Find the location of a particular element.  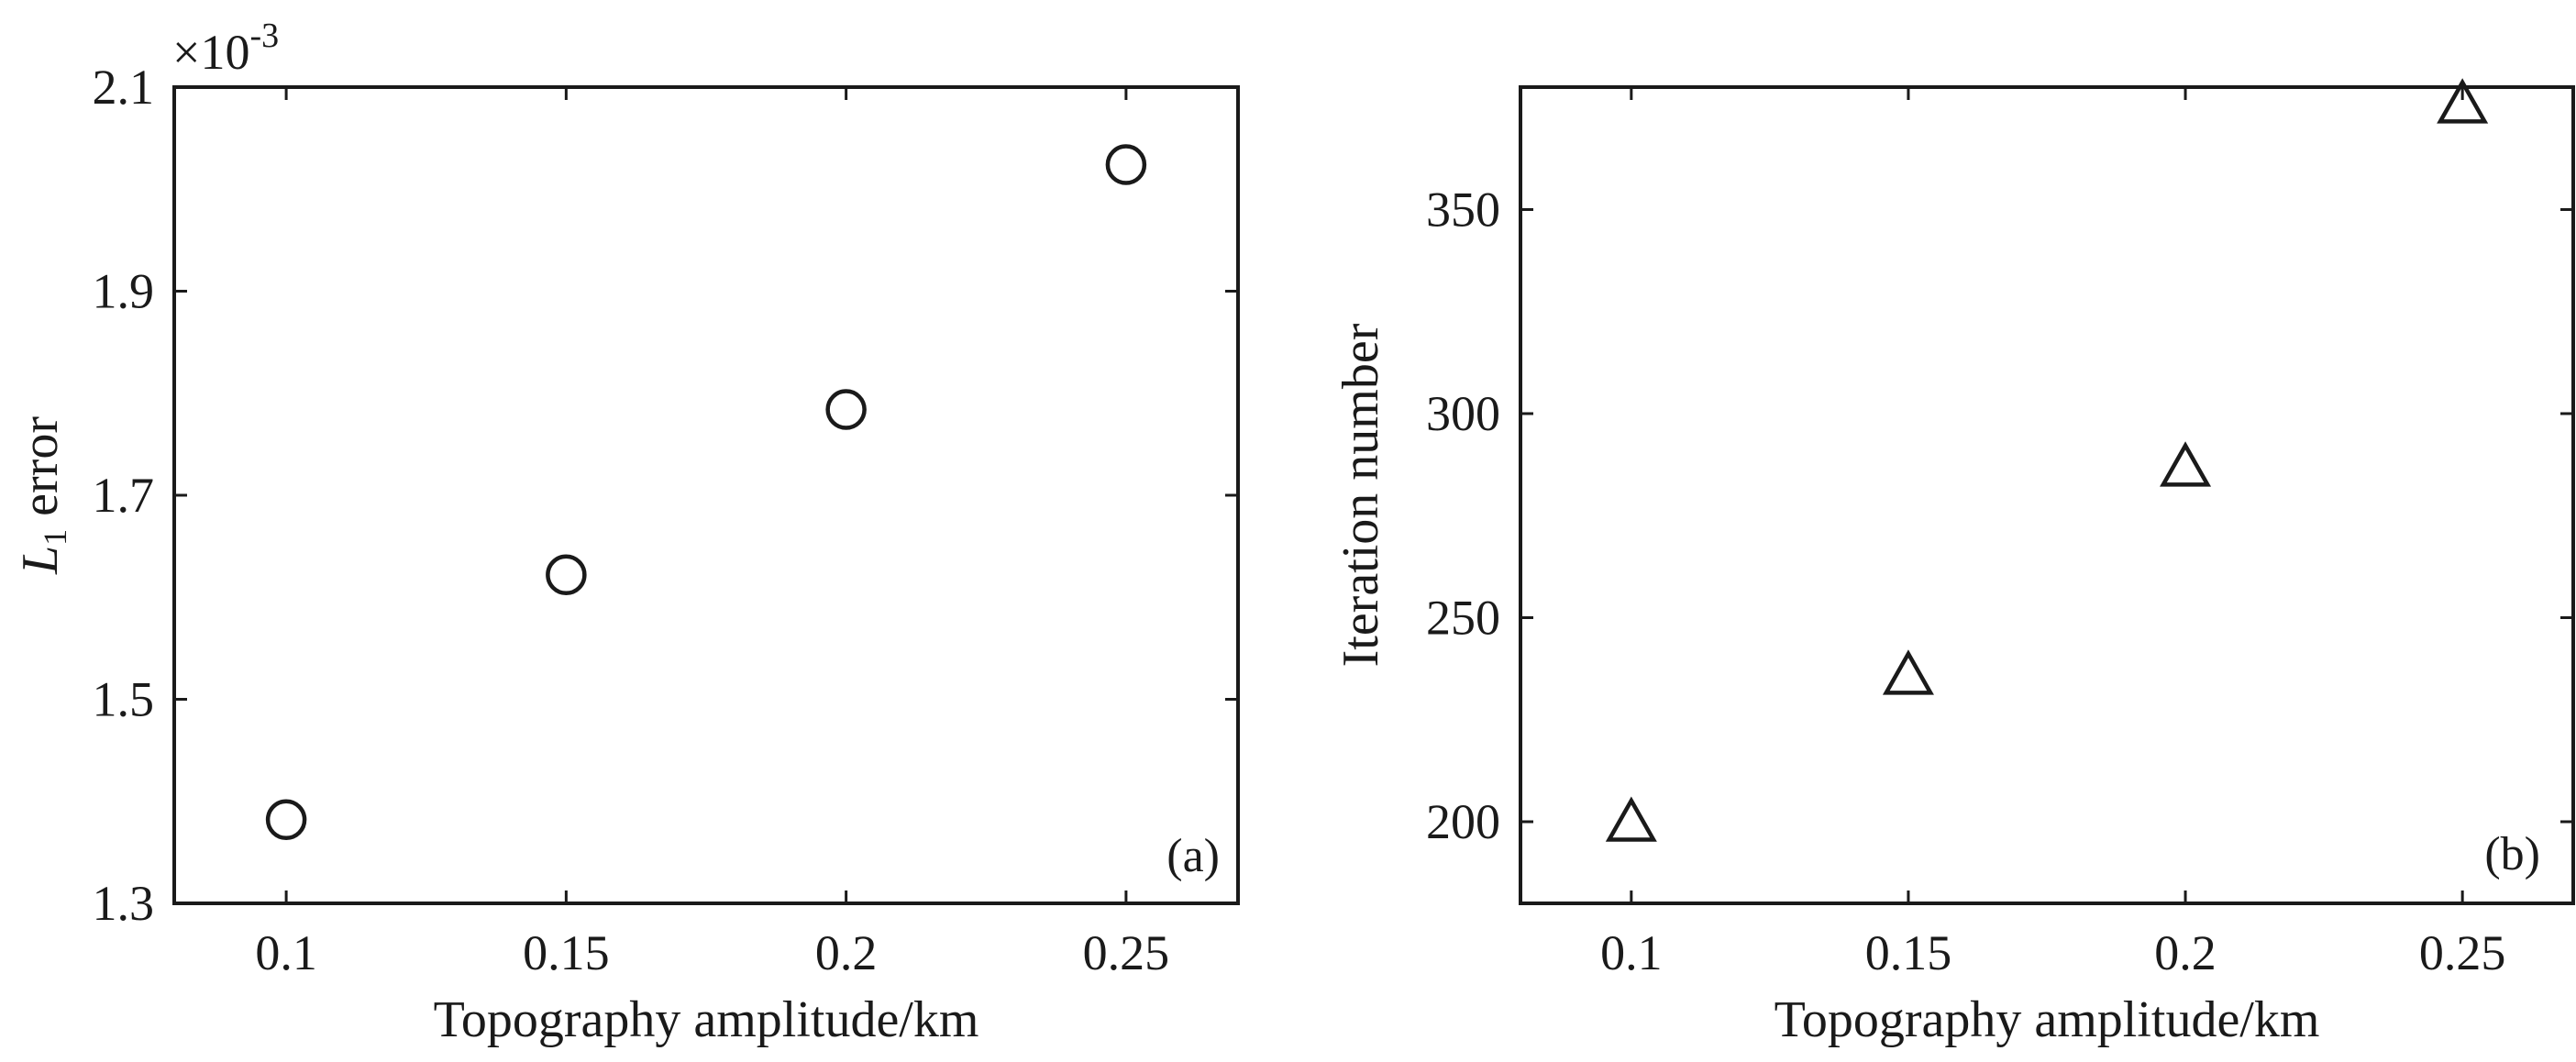

panel-a-ytick-label: 1.7 is located at coordinates (124, 496).